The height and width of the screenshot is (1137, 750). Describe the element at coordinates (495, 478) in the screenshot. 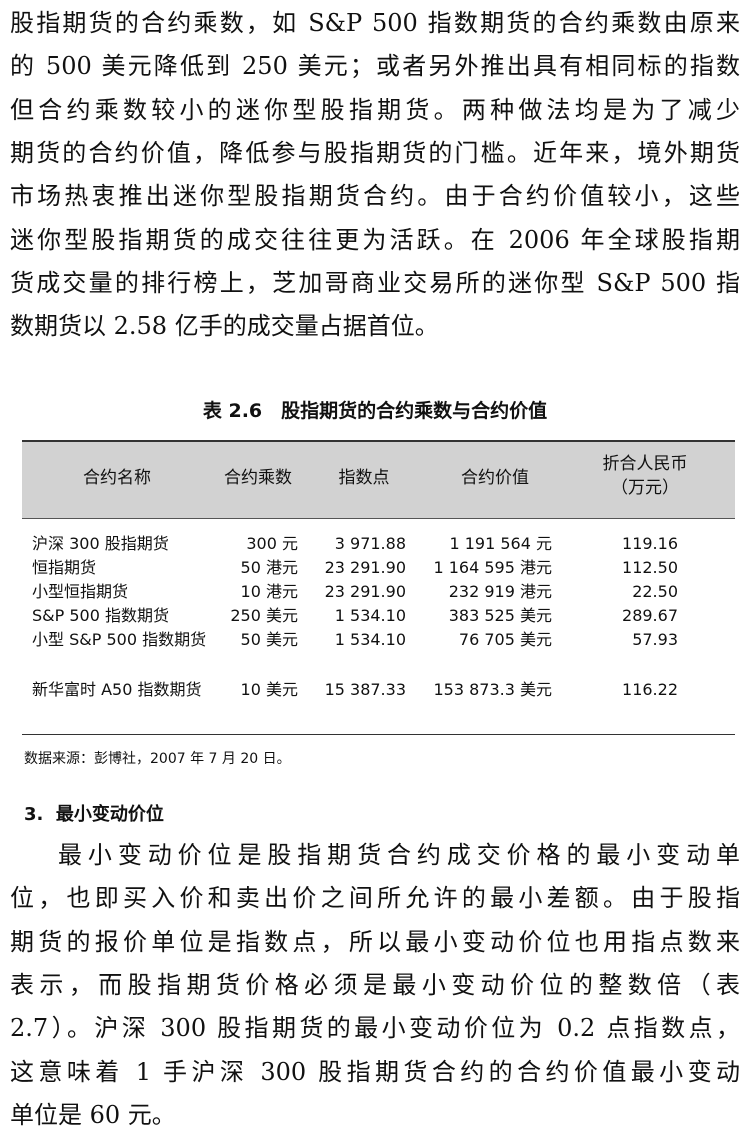

I see `column-header: 合约价值` at that location.